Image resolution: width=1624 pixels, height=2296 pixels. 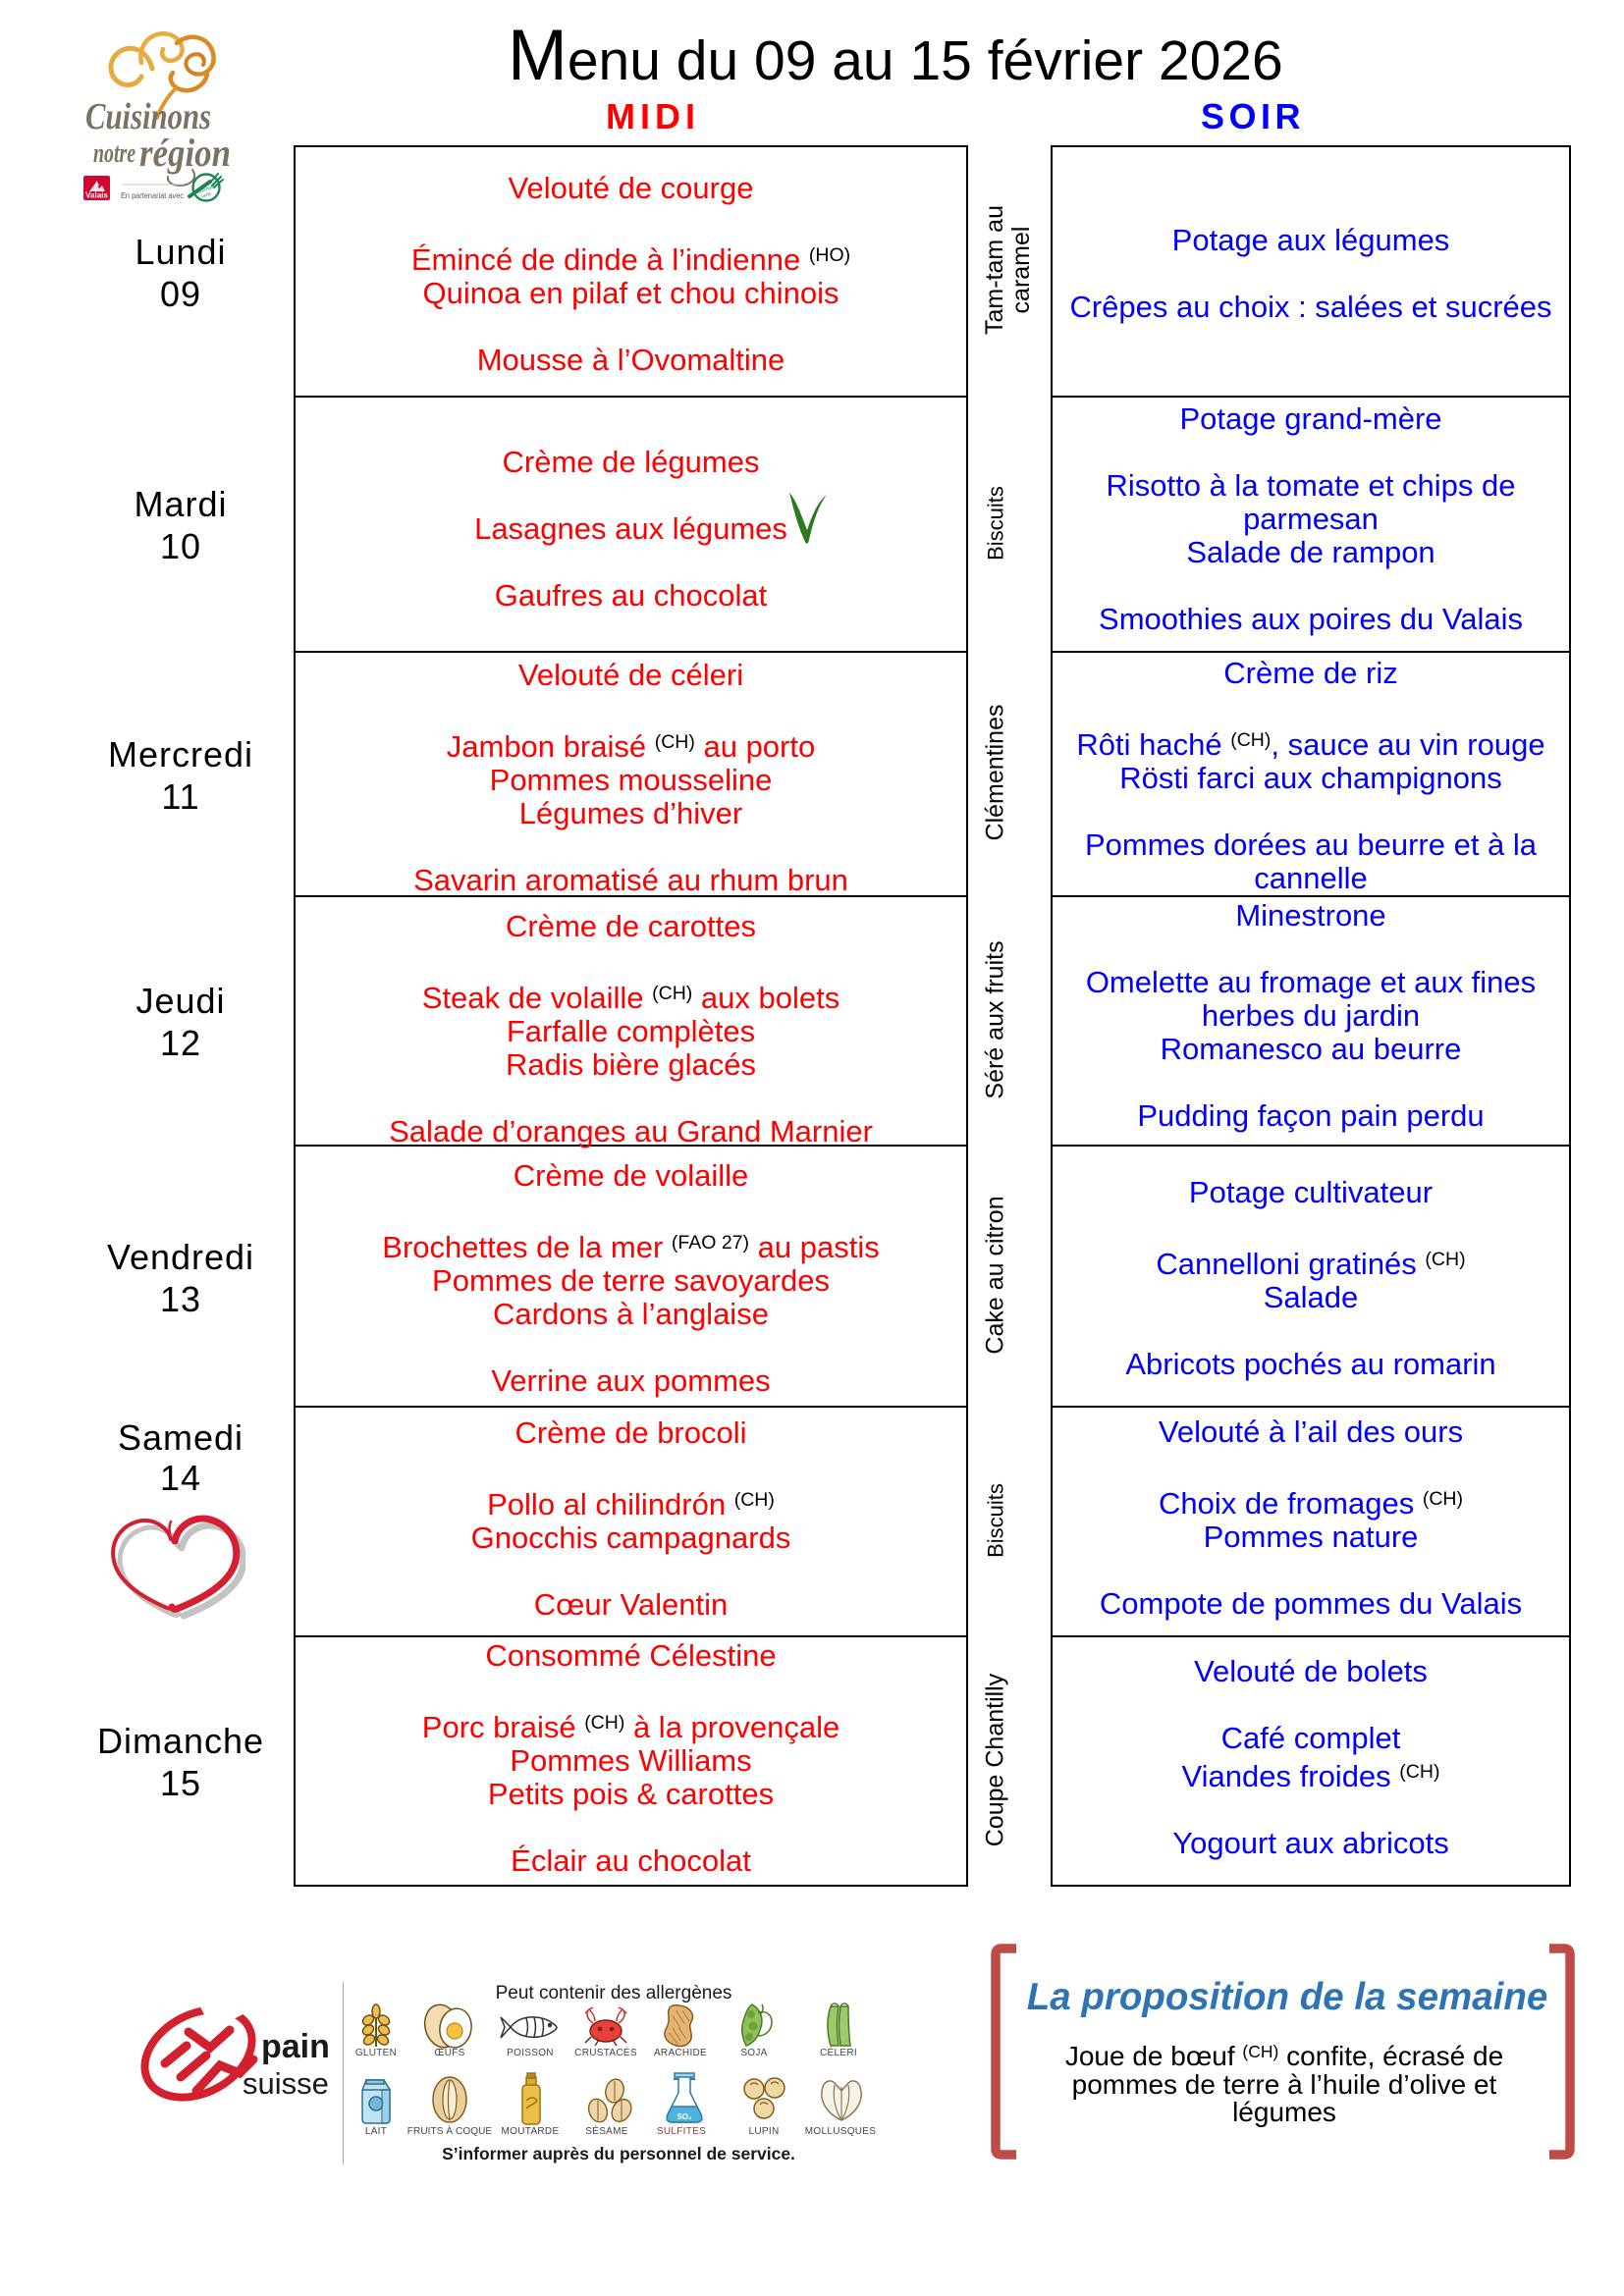 I want to click on svg-text: Cuisinons, so click(x=148, y=116).